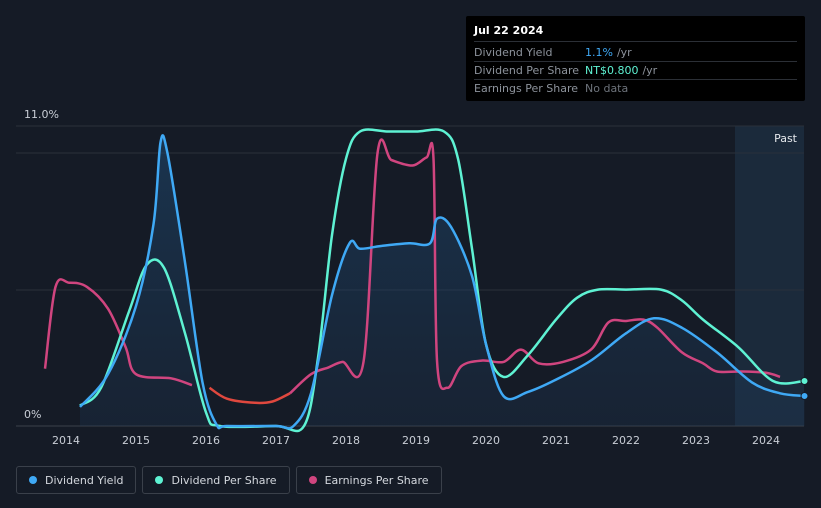  Describe the element at coordinates (206, 440) in the screenshot. I see `x-tick-label: 2016` at that location.